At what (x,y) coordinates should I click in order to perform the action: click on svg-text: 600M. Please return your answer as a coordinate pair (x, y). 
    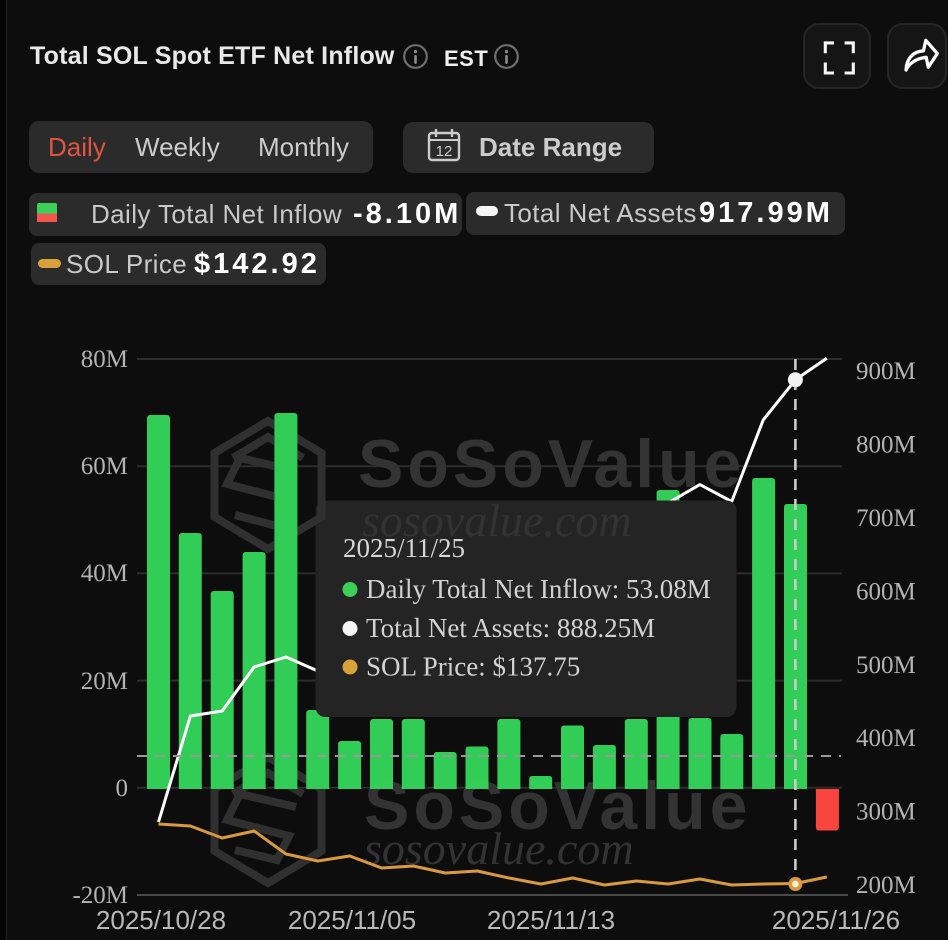
    Looking at the image, I should click on (886, 591).